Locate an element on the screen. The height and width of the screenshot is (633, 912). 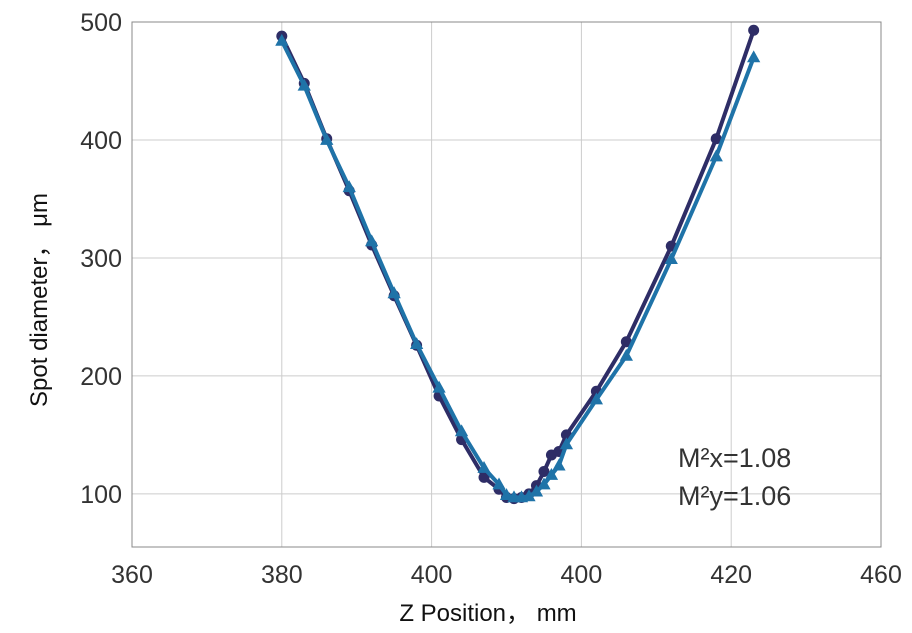
y-tick-label: 300 is located at coordinates (101, 259).